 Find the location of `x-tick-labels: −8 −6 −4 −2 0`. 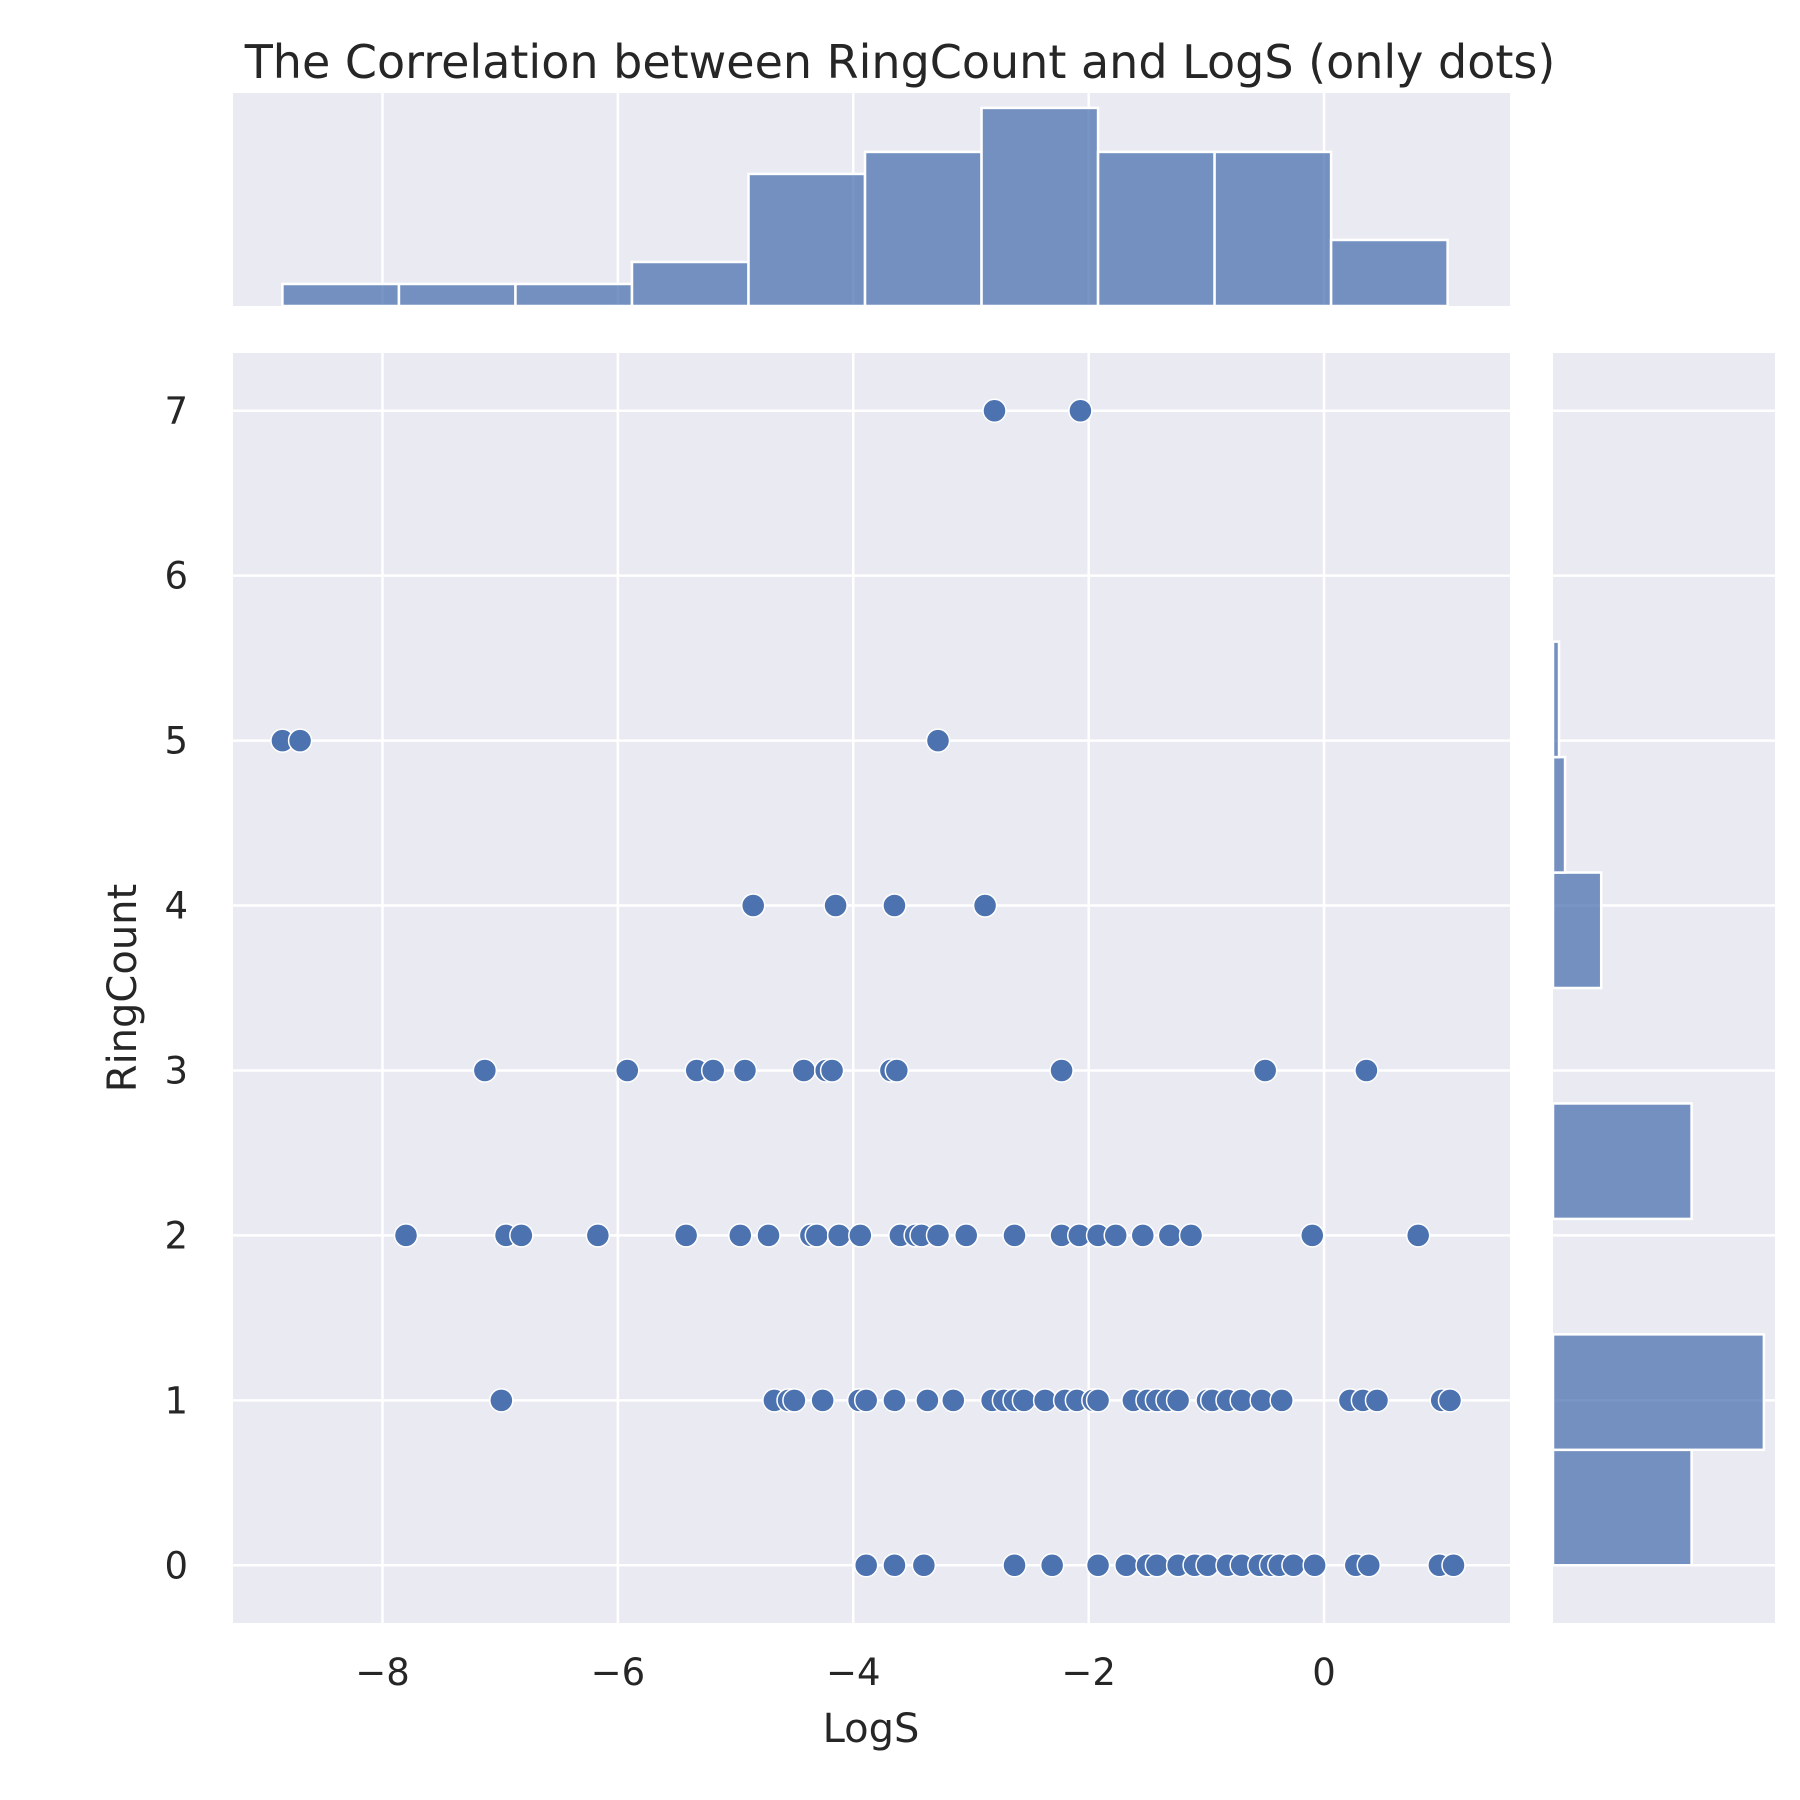

x-tick-labels: −8 −6 −4 −2 0 is located at coordinates (845, 1672).